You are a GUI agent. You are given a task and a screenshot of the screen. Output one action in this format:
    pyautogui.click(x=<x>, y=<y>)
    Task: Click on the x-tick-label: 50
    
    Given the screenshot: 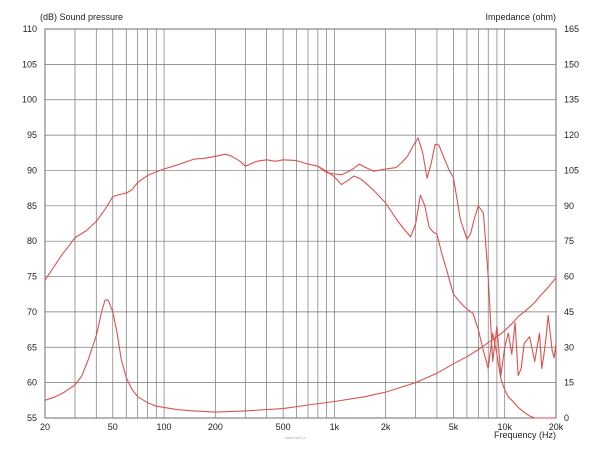 What is the action you would take?
    pyautogui.click(x=113, y=427)
    